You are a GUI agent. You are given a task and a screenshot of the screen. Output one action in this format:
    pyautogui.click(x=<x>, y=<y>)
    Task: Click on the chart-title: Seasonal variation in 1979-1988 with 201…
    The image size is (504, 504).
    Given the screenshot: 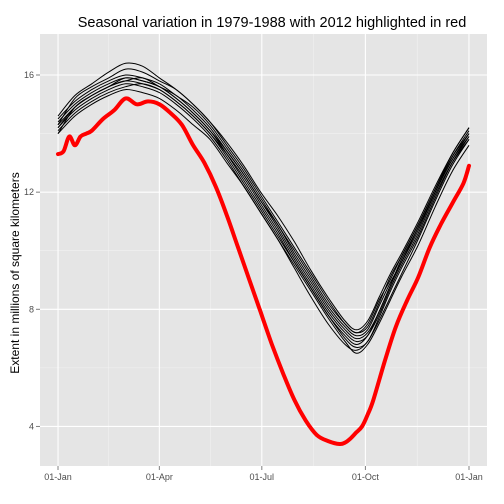 What is the action you would take?
    pyautogui.click(x=272, y=23)
    